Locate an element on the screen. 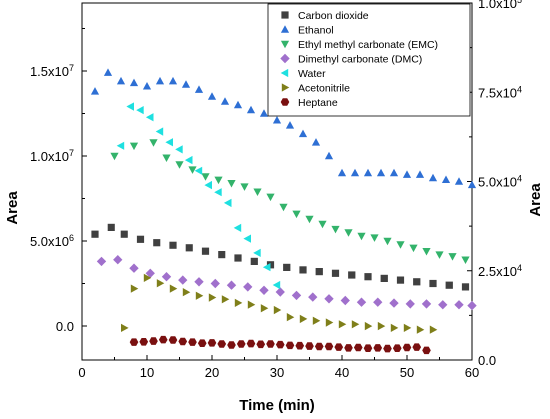  legend-label: Ethanol is located at coordinates (316, 31).